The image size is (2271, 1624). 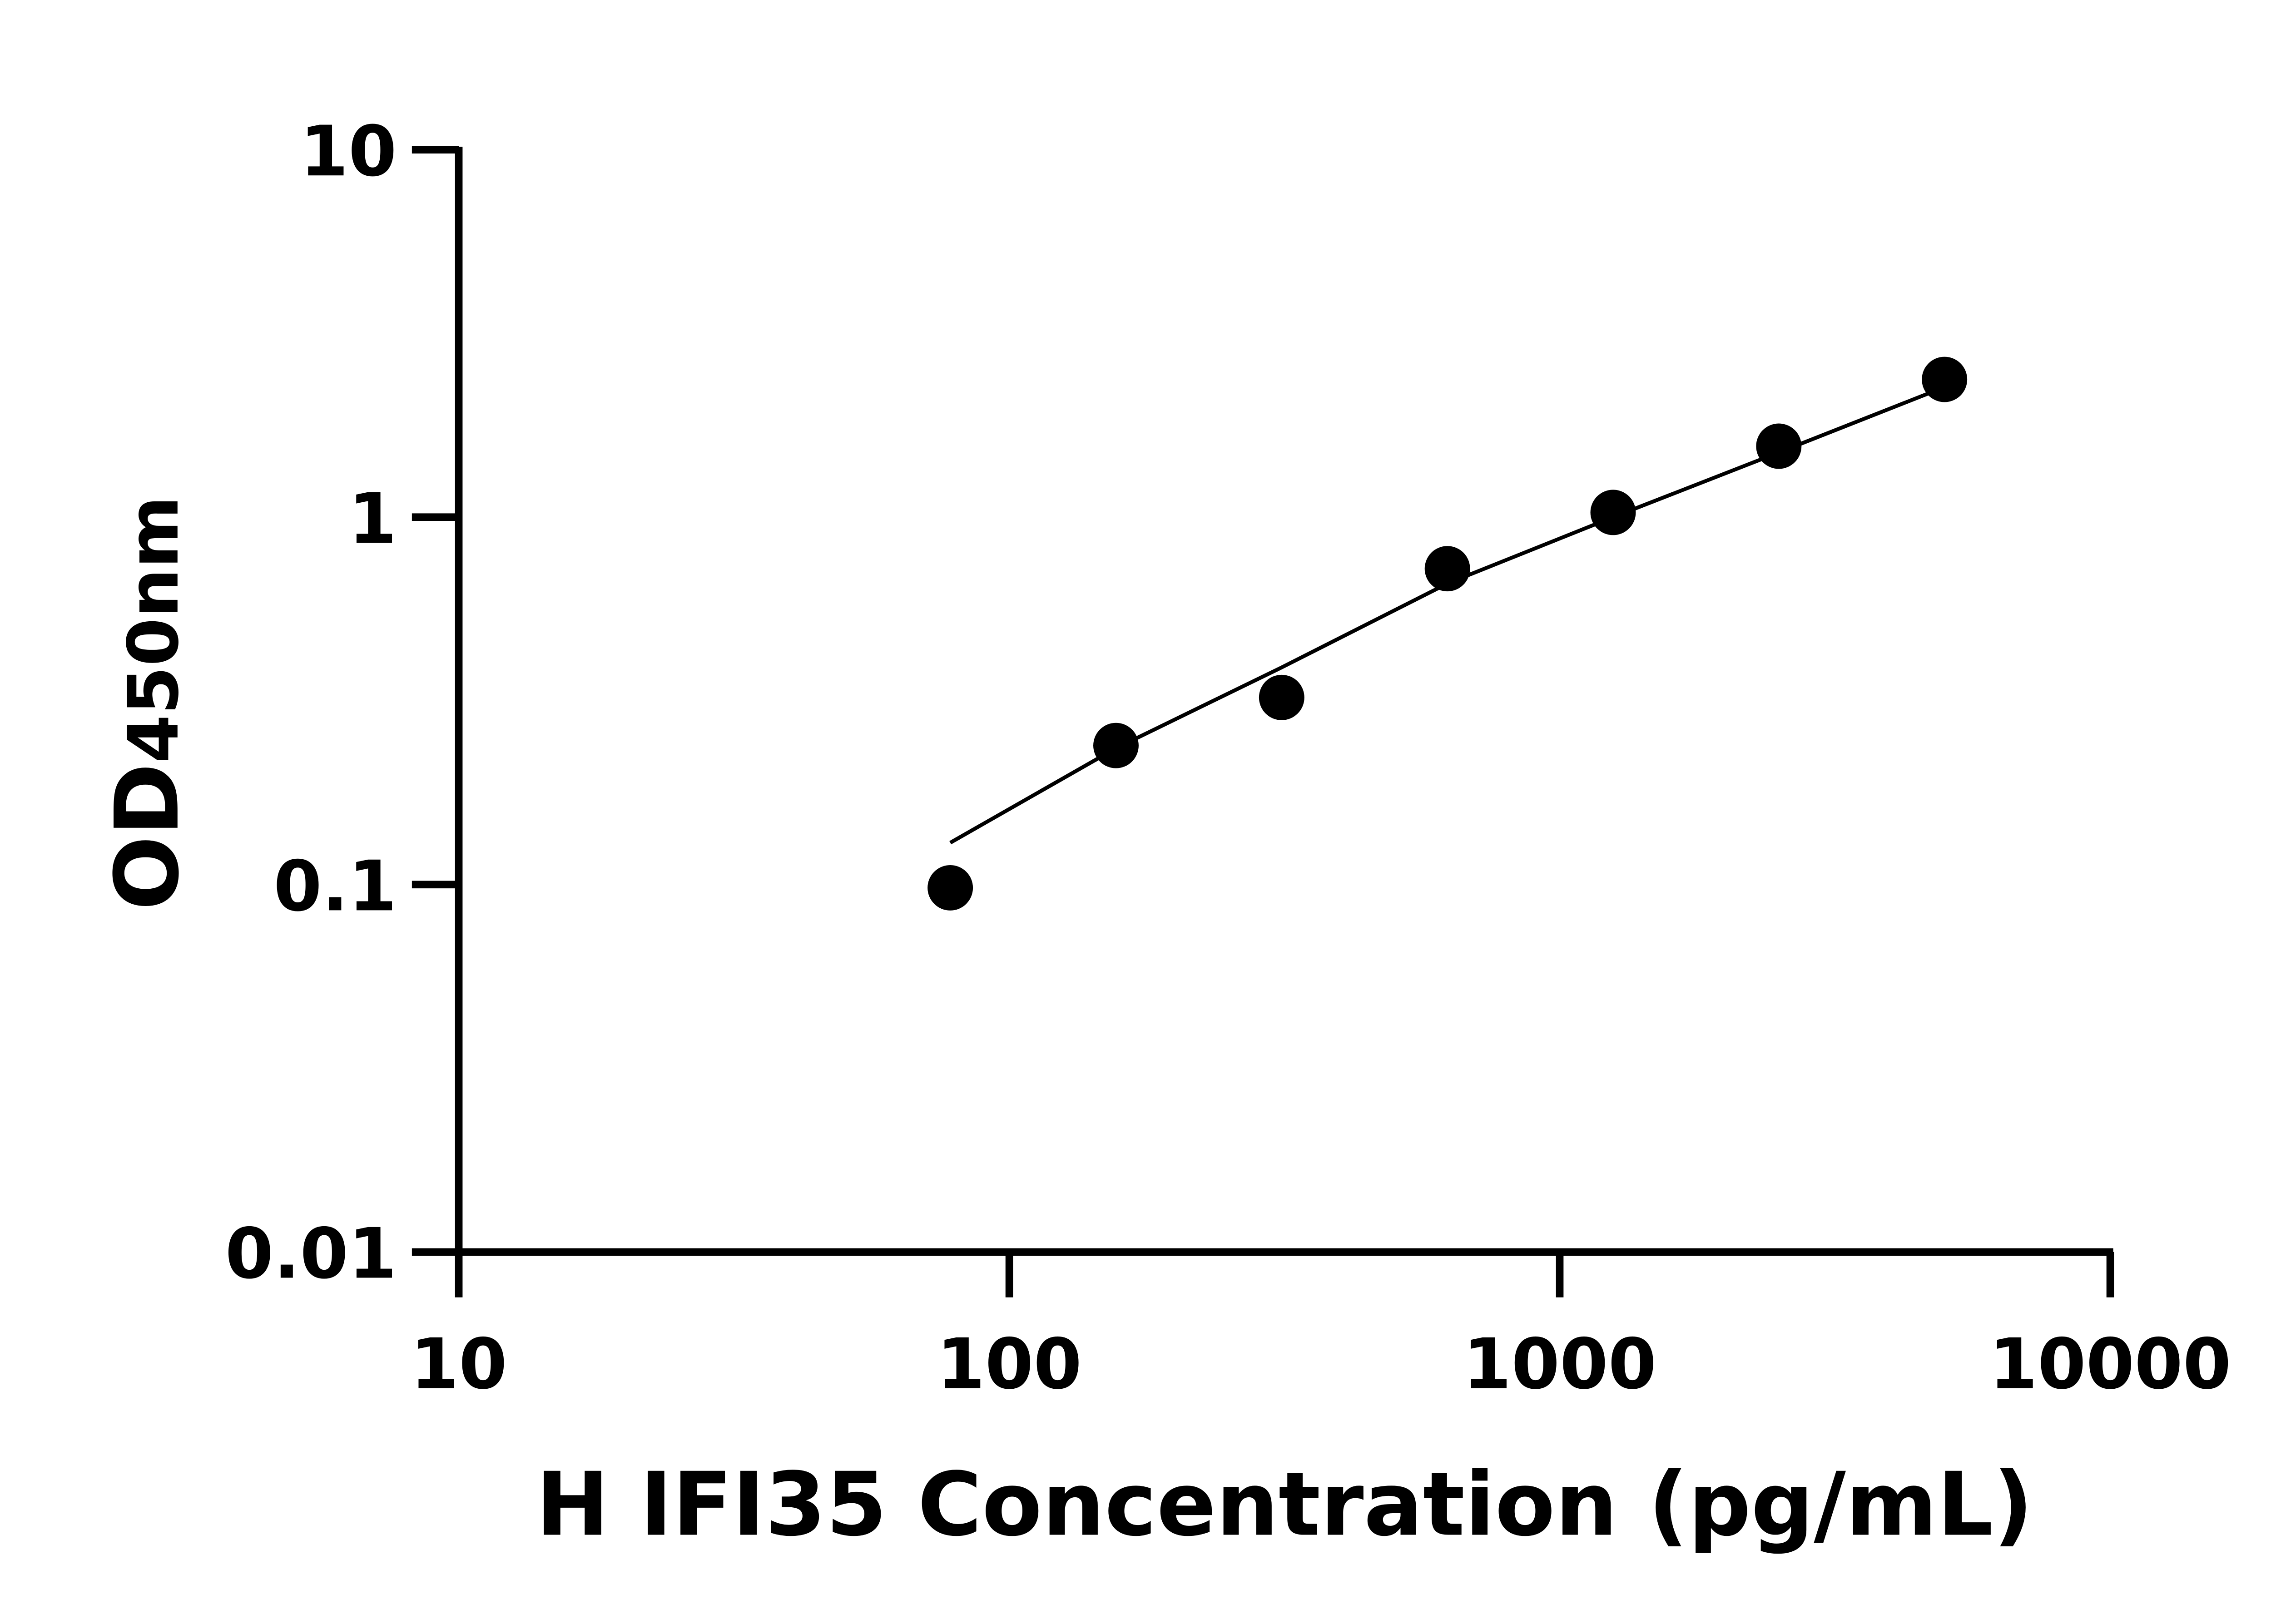 What do you see at coordinates (1284, 1505) in the screenshot?
I see `x-axis-label: H IFI35 Concentration (pg/mL)` at bounding box center [1284, 1505].